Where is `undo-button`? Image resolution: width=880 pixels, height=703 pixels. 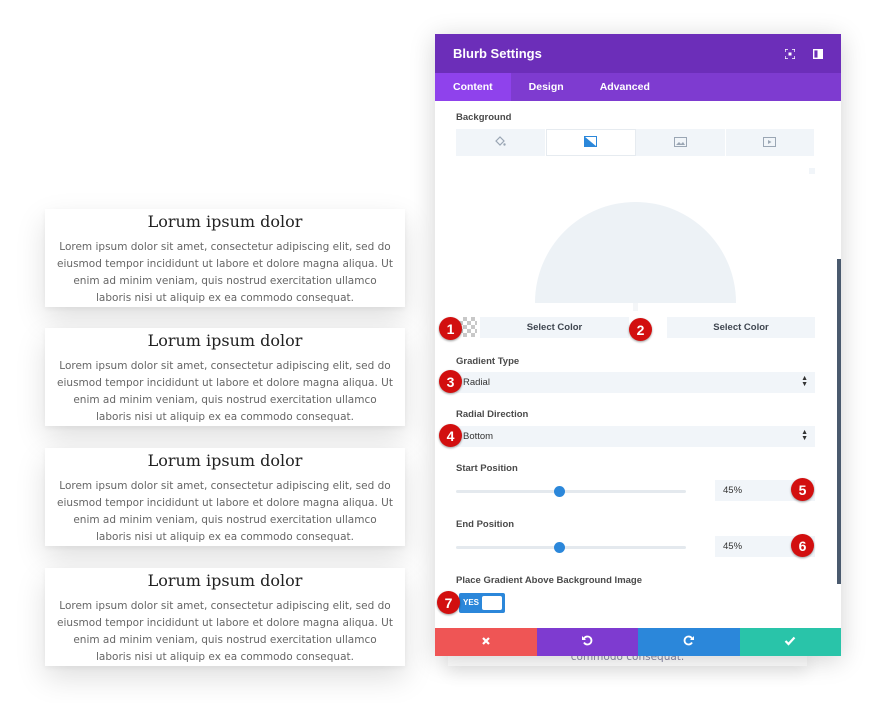
undo-button is located at coordinates (587, 642).